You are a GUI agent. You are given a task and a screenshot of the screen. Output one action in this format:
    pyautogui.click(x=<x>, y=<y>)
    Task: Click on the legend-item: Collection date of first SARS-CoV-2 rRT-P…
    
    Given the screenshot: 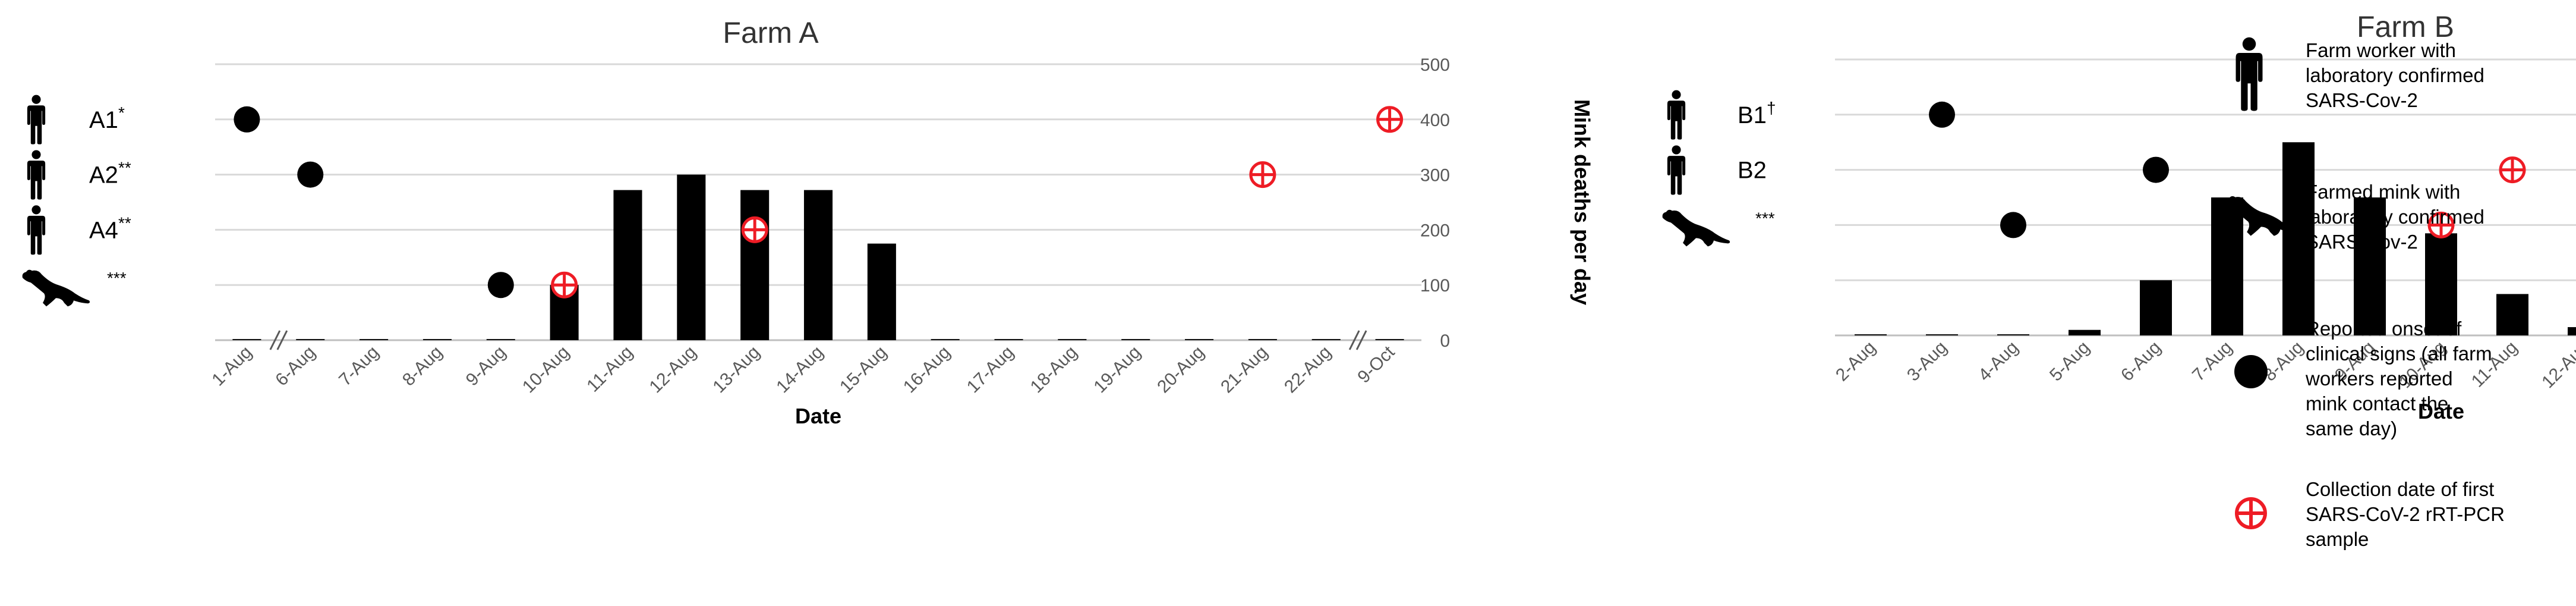 What is the action you would take?
    pyautogui.click(x=2370, y=514)
    